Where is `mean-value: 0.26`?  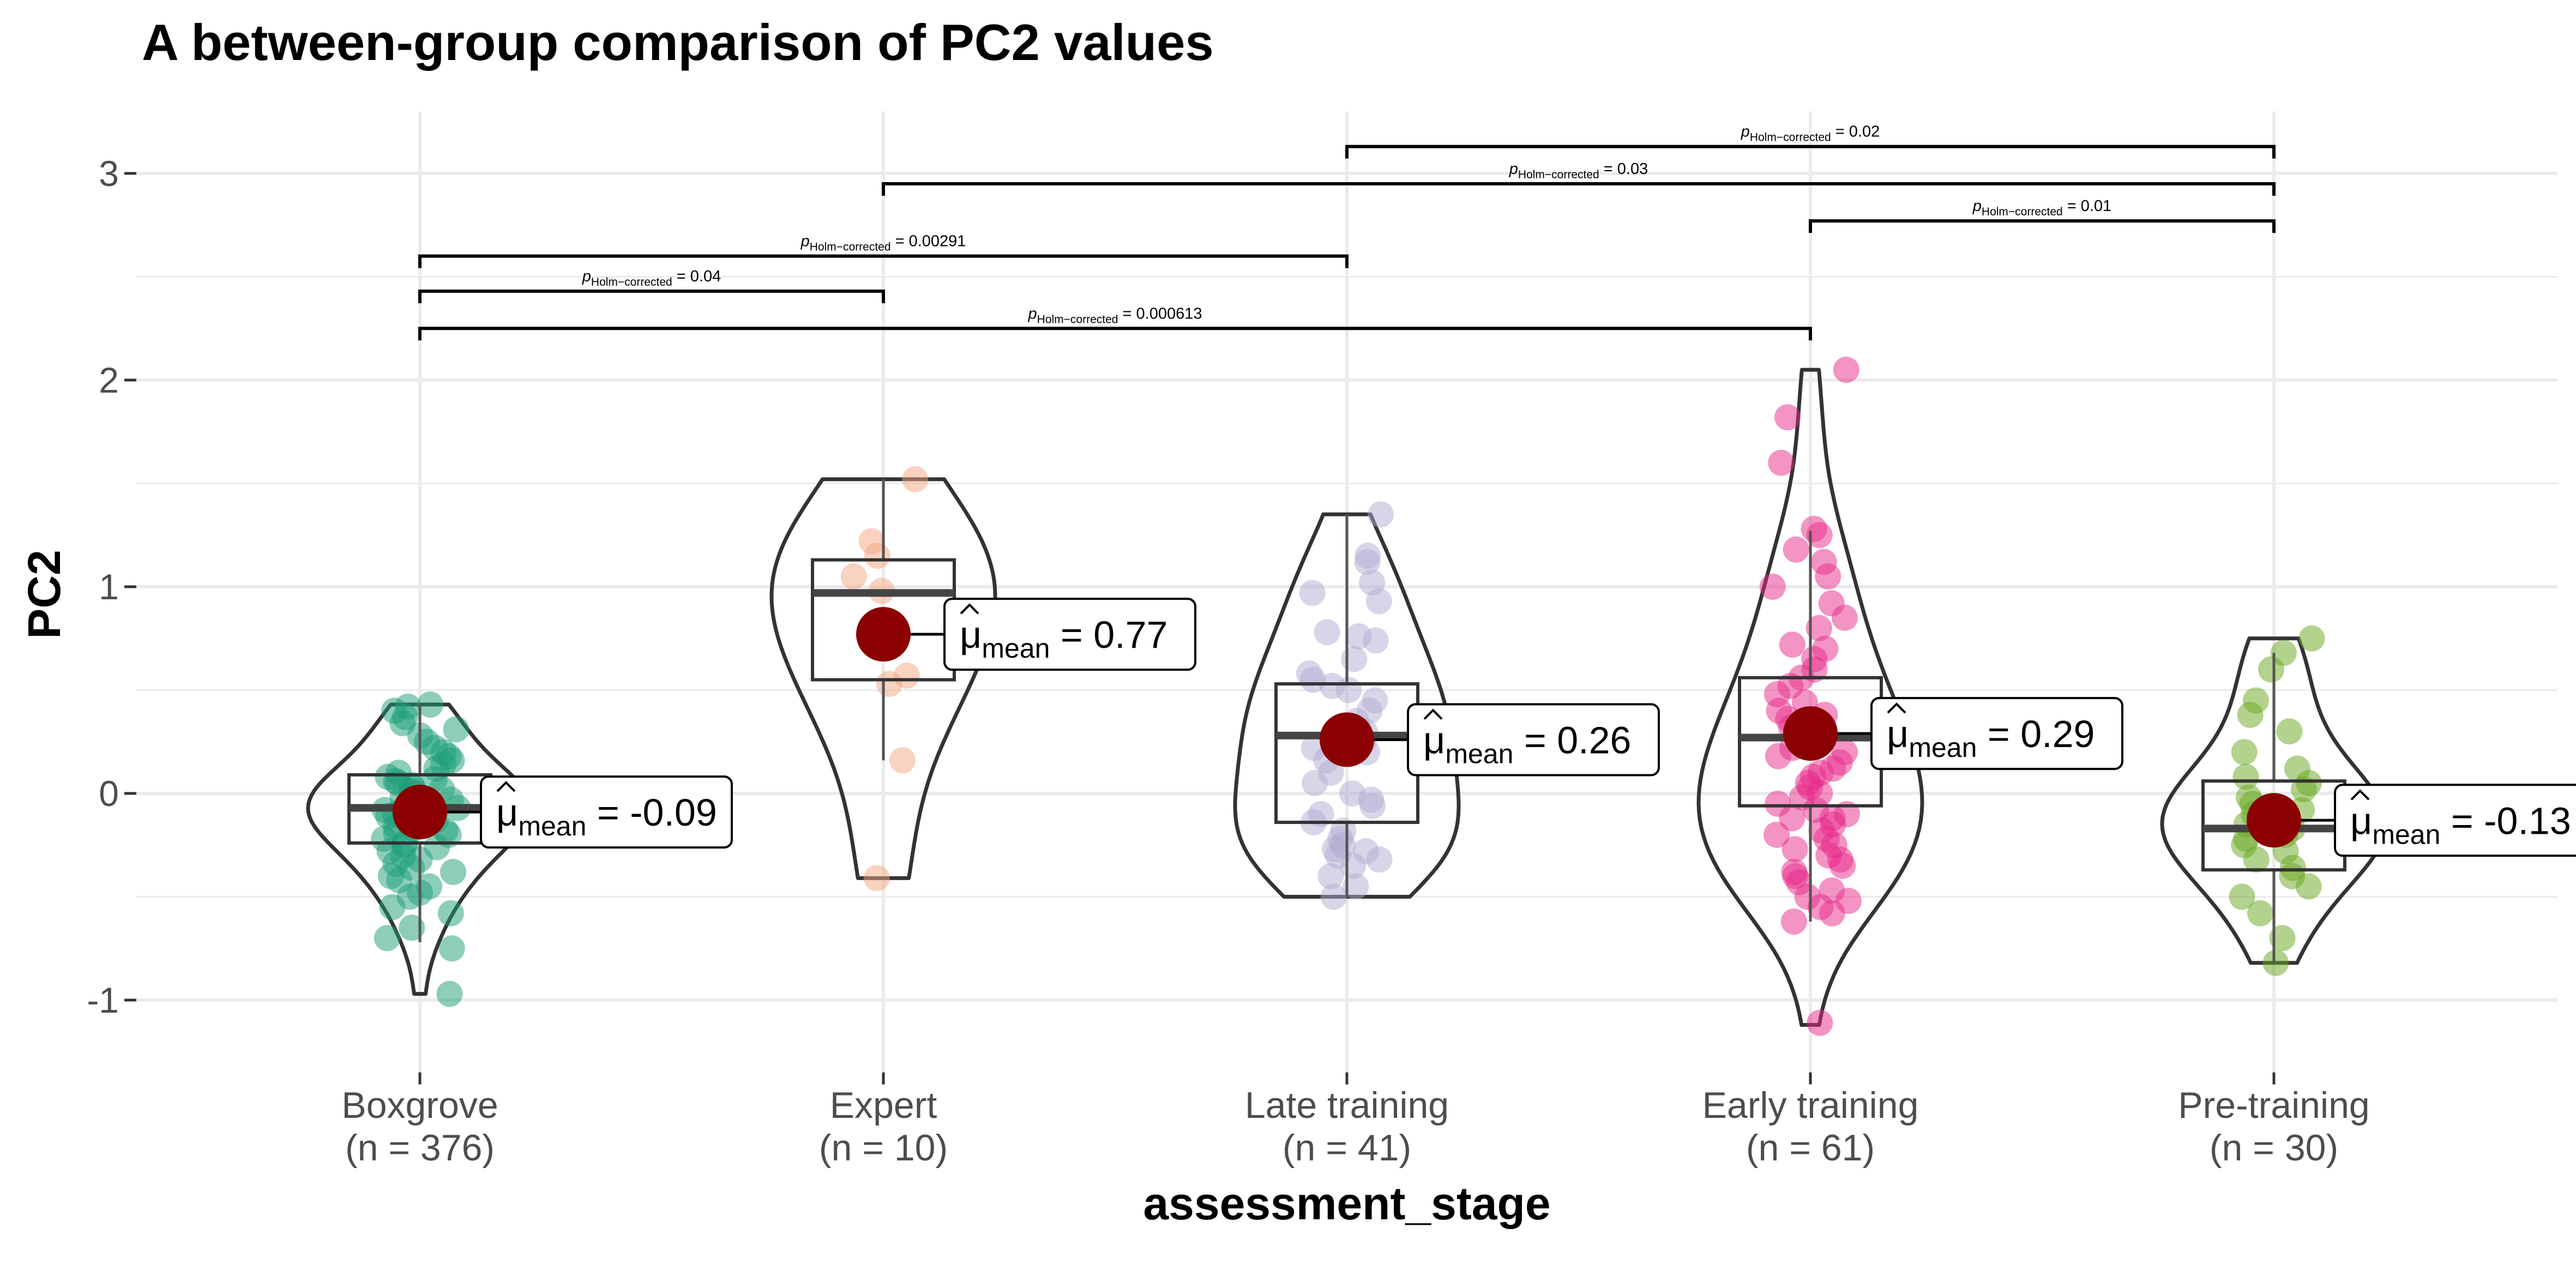
mean-value: 0.26 is located at coordinates (1594, 740).